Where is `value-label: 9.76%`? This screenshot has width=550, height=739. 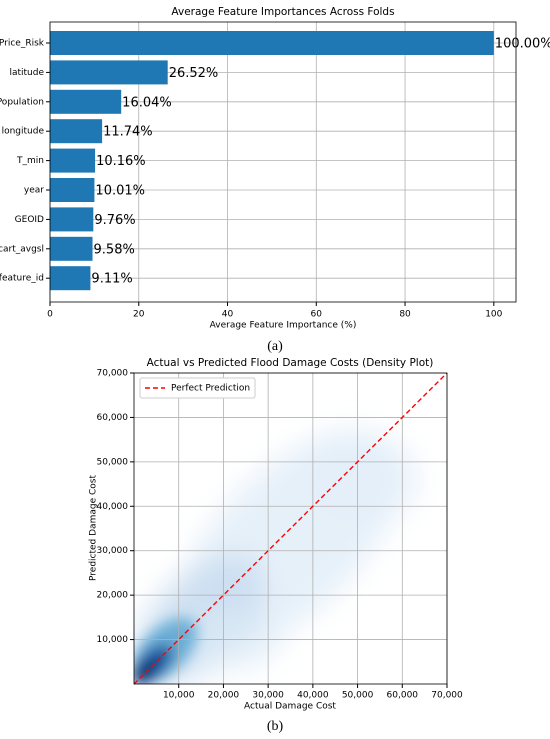
value-label: 9.76% is located at coordinates (114, 220).